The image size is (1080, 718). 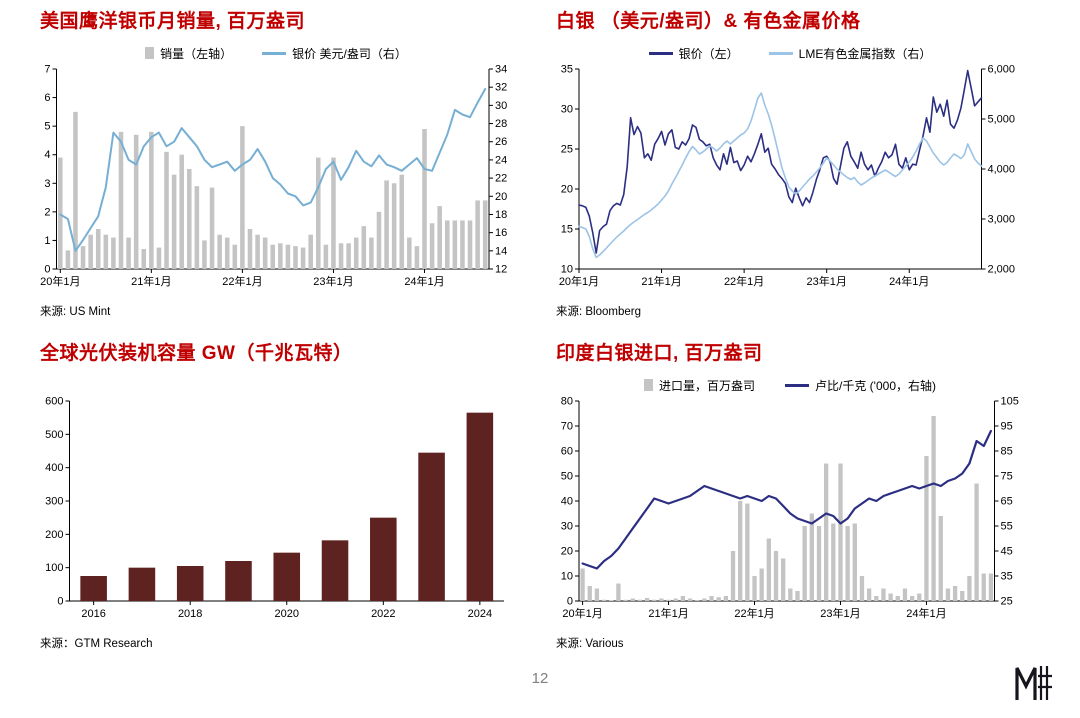 What do you see at coordinates (47, 212) in the screenshot?
I see `svg-text: 2` at bounding box center [47, 212].